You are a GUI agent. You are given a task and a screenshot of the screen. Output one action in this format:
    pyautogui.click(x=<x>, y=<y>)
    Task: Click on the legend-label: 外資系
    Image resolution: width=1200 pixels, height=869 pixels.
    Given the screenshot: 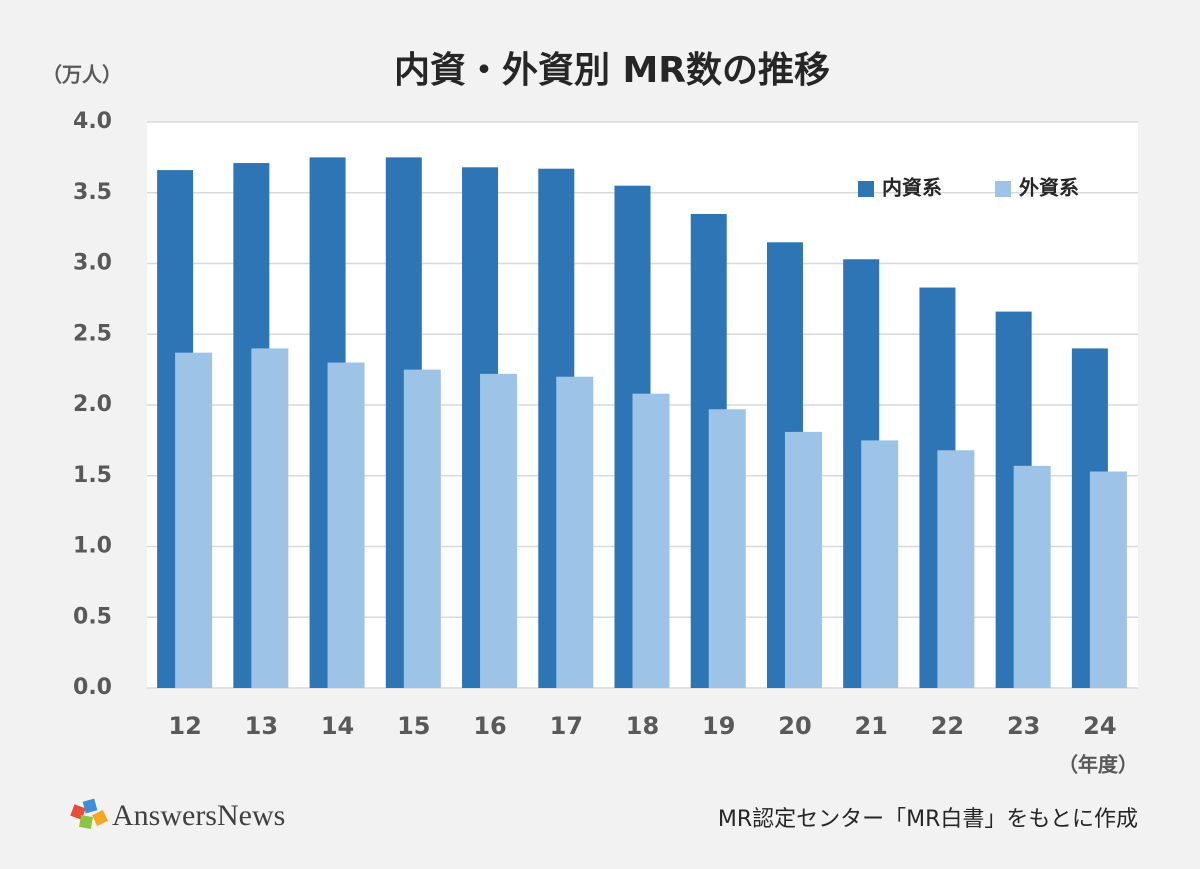 What is the action you would take?
    pyautogui.click(x=1049, y=188)
    